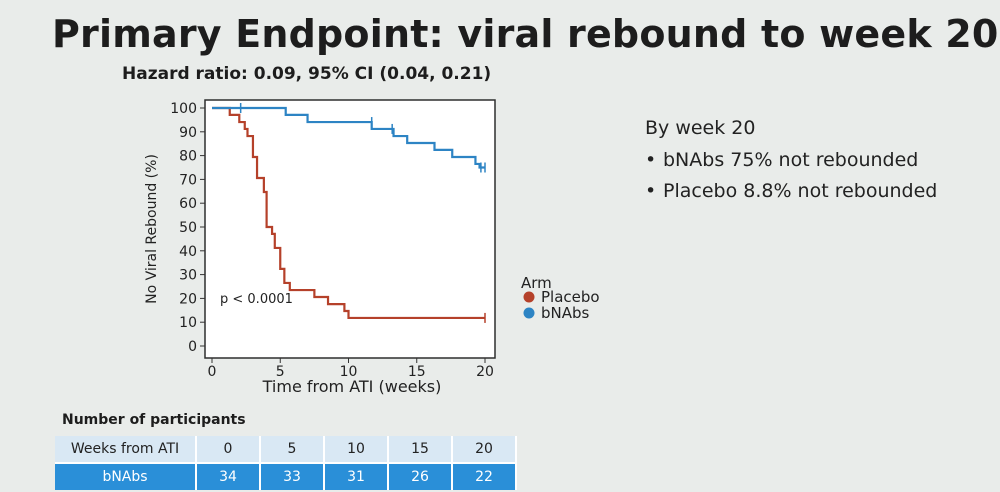  Describe the element at coordinates (356, 450) in the screenshot. I see `table-header-cell: 10` at that location.